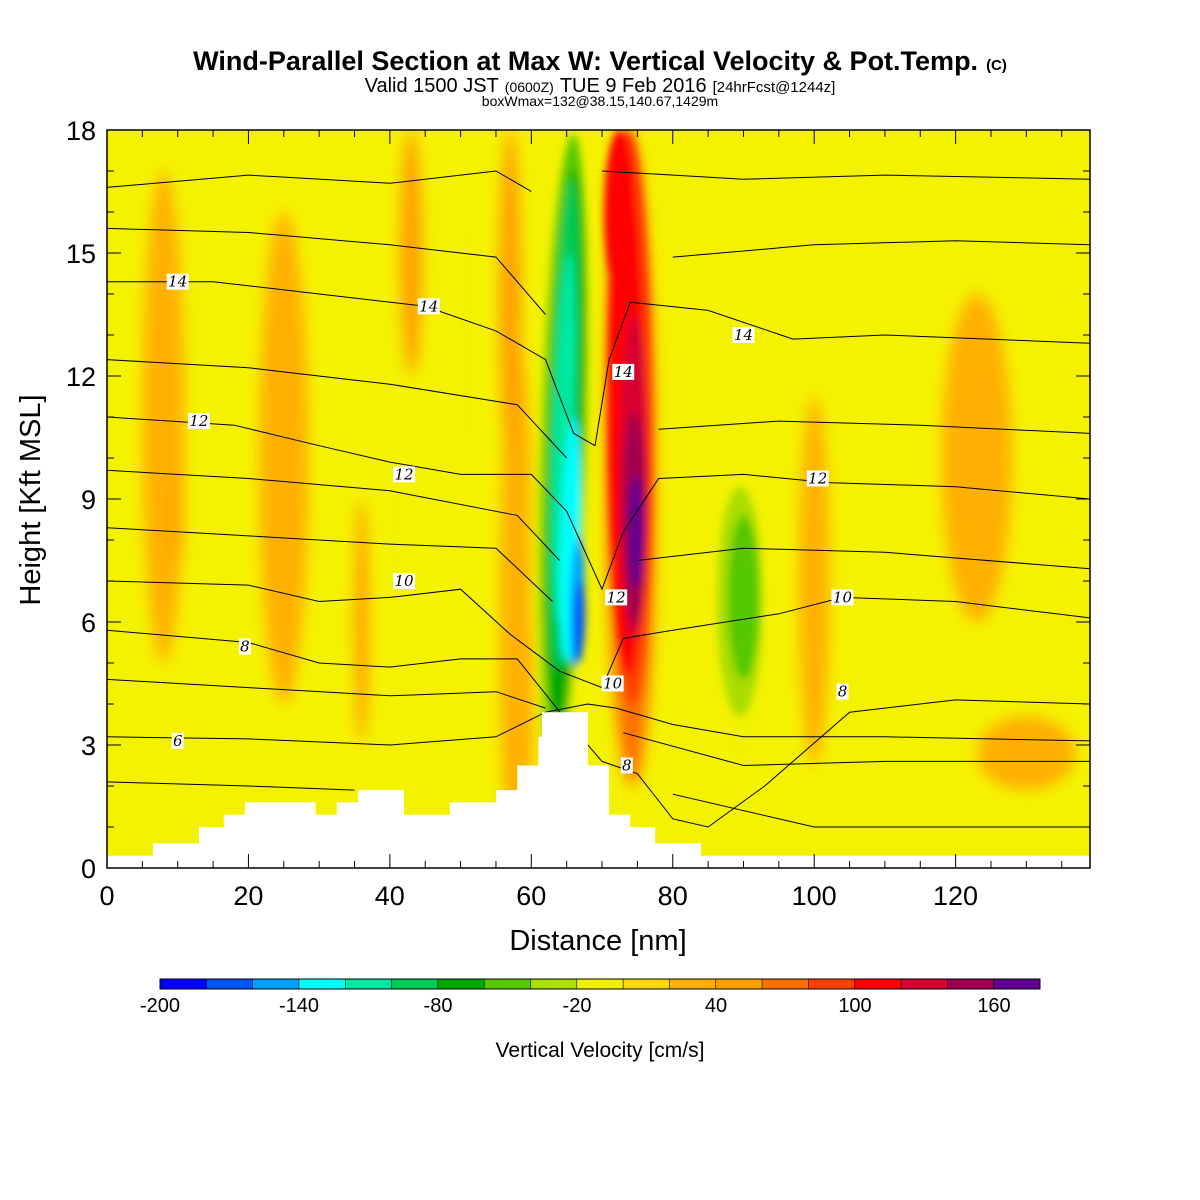 This screenshot has width=1200, height=1200. What do you see at coordinates (993, 1006) in the screenshot?
I see `colorbar-tick-label: 160` at bounding box center [993, 1006].